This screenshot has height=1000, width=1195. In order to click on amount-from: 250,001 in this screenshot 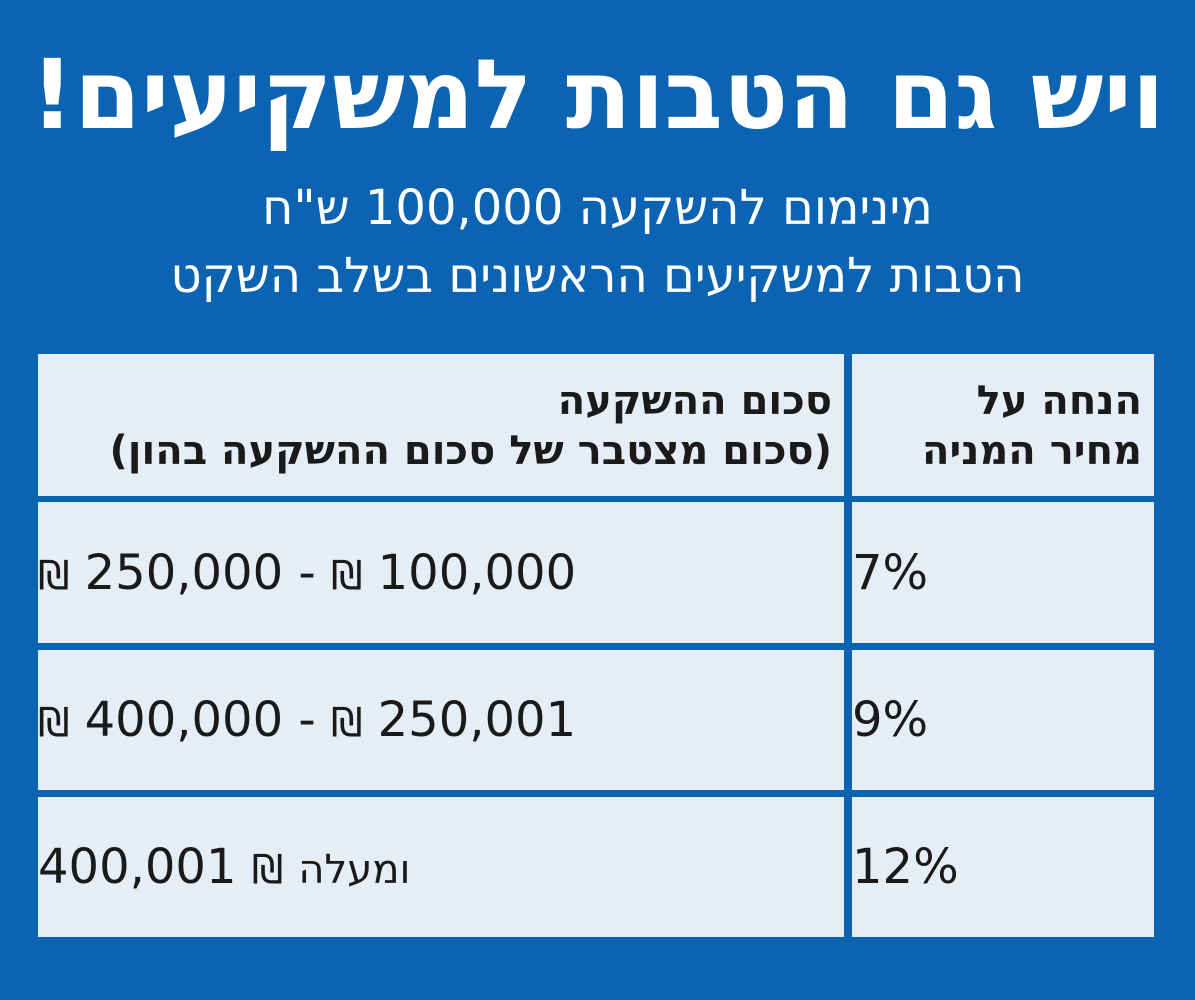, I will do `click(477, 720)`.